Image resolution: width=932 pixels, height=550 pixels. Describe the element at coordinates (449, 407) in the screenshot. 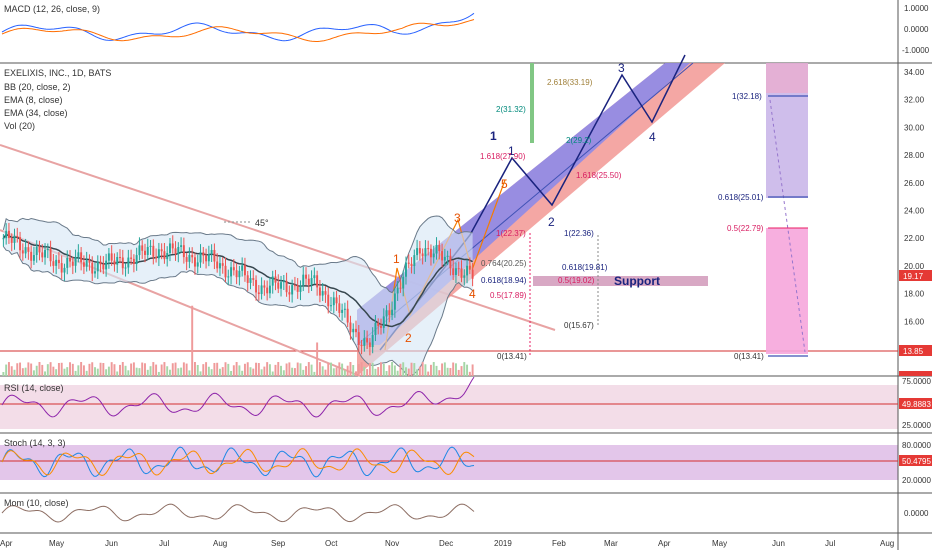

I see `rsi-pane-band` at that location.